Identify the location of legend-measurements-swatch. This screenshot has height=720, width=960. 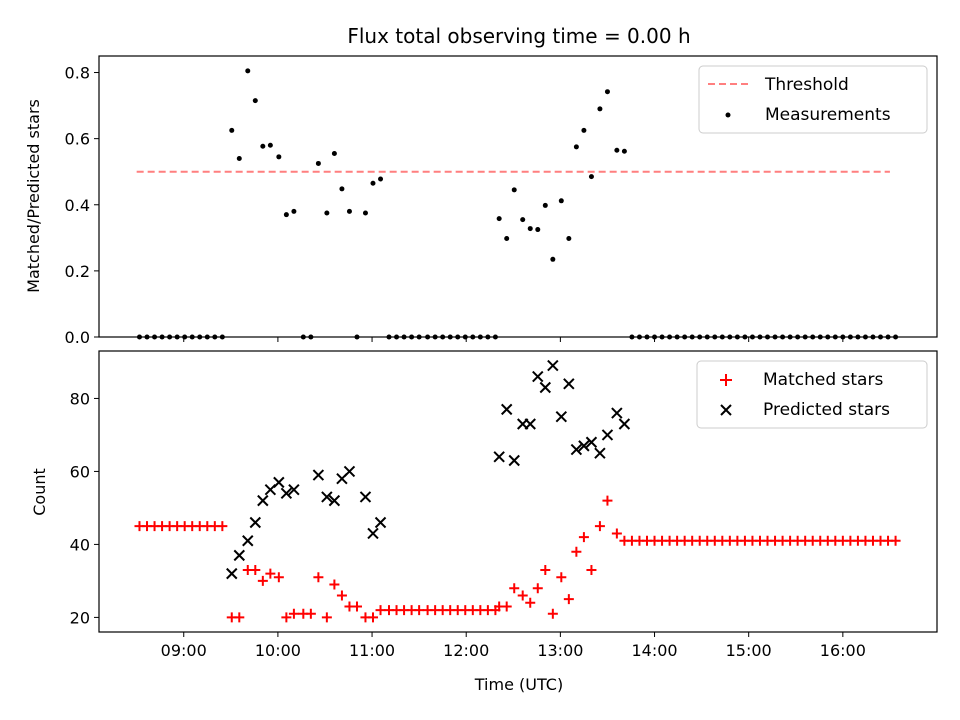
(728, 115).